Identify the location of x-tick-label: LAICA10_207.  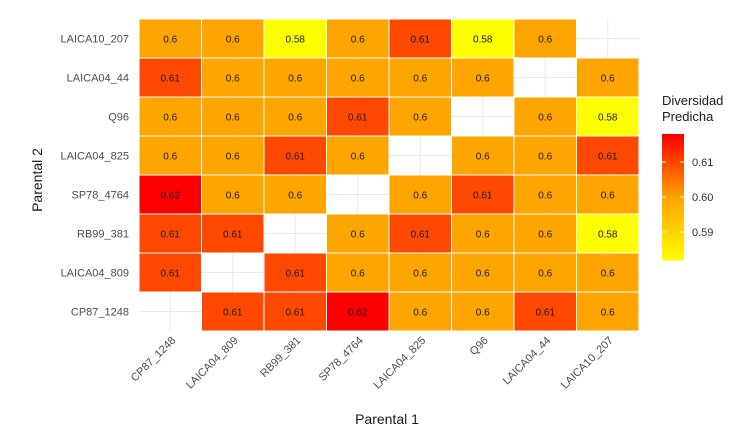
(587, 363).